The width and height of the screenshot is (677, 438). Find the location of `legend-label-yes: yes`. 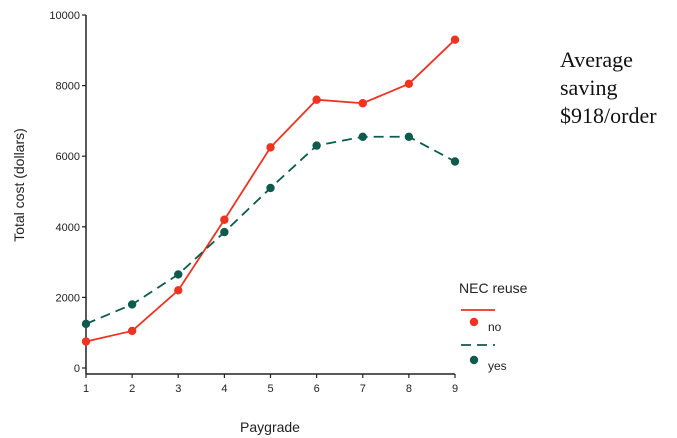

legend-label-yes: yes is located at coordinates (497, 366).